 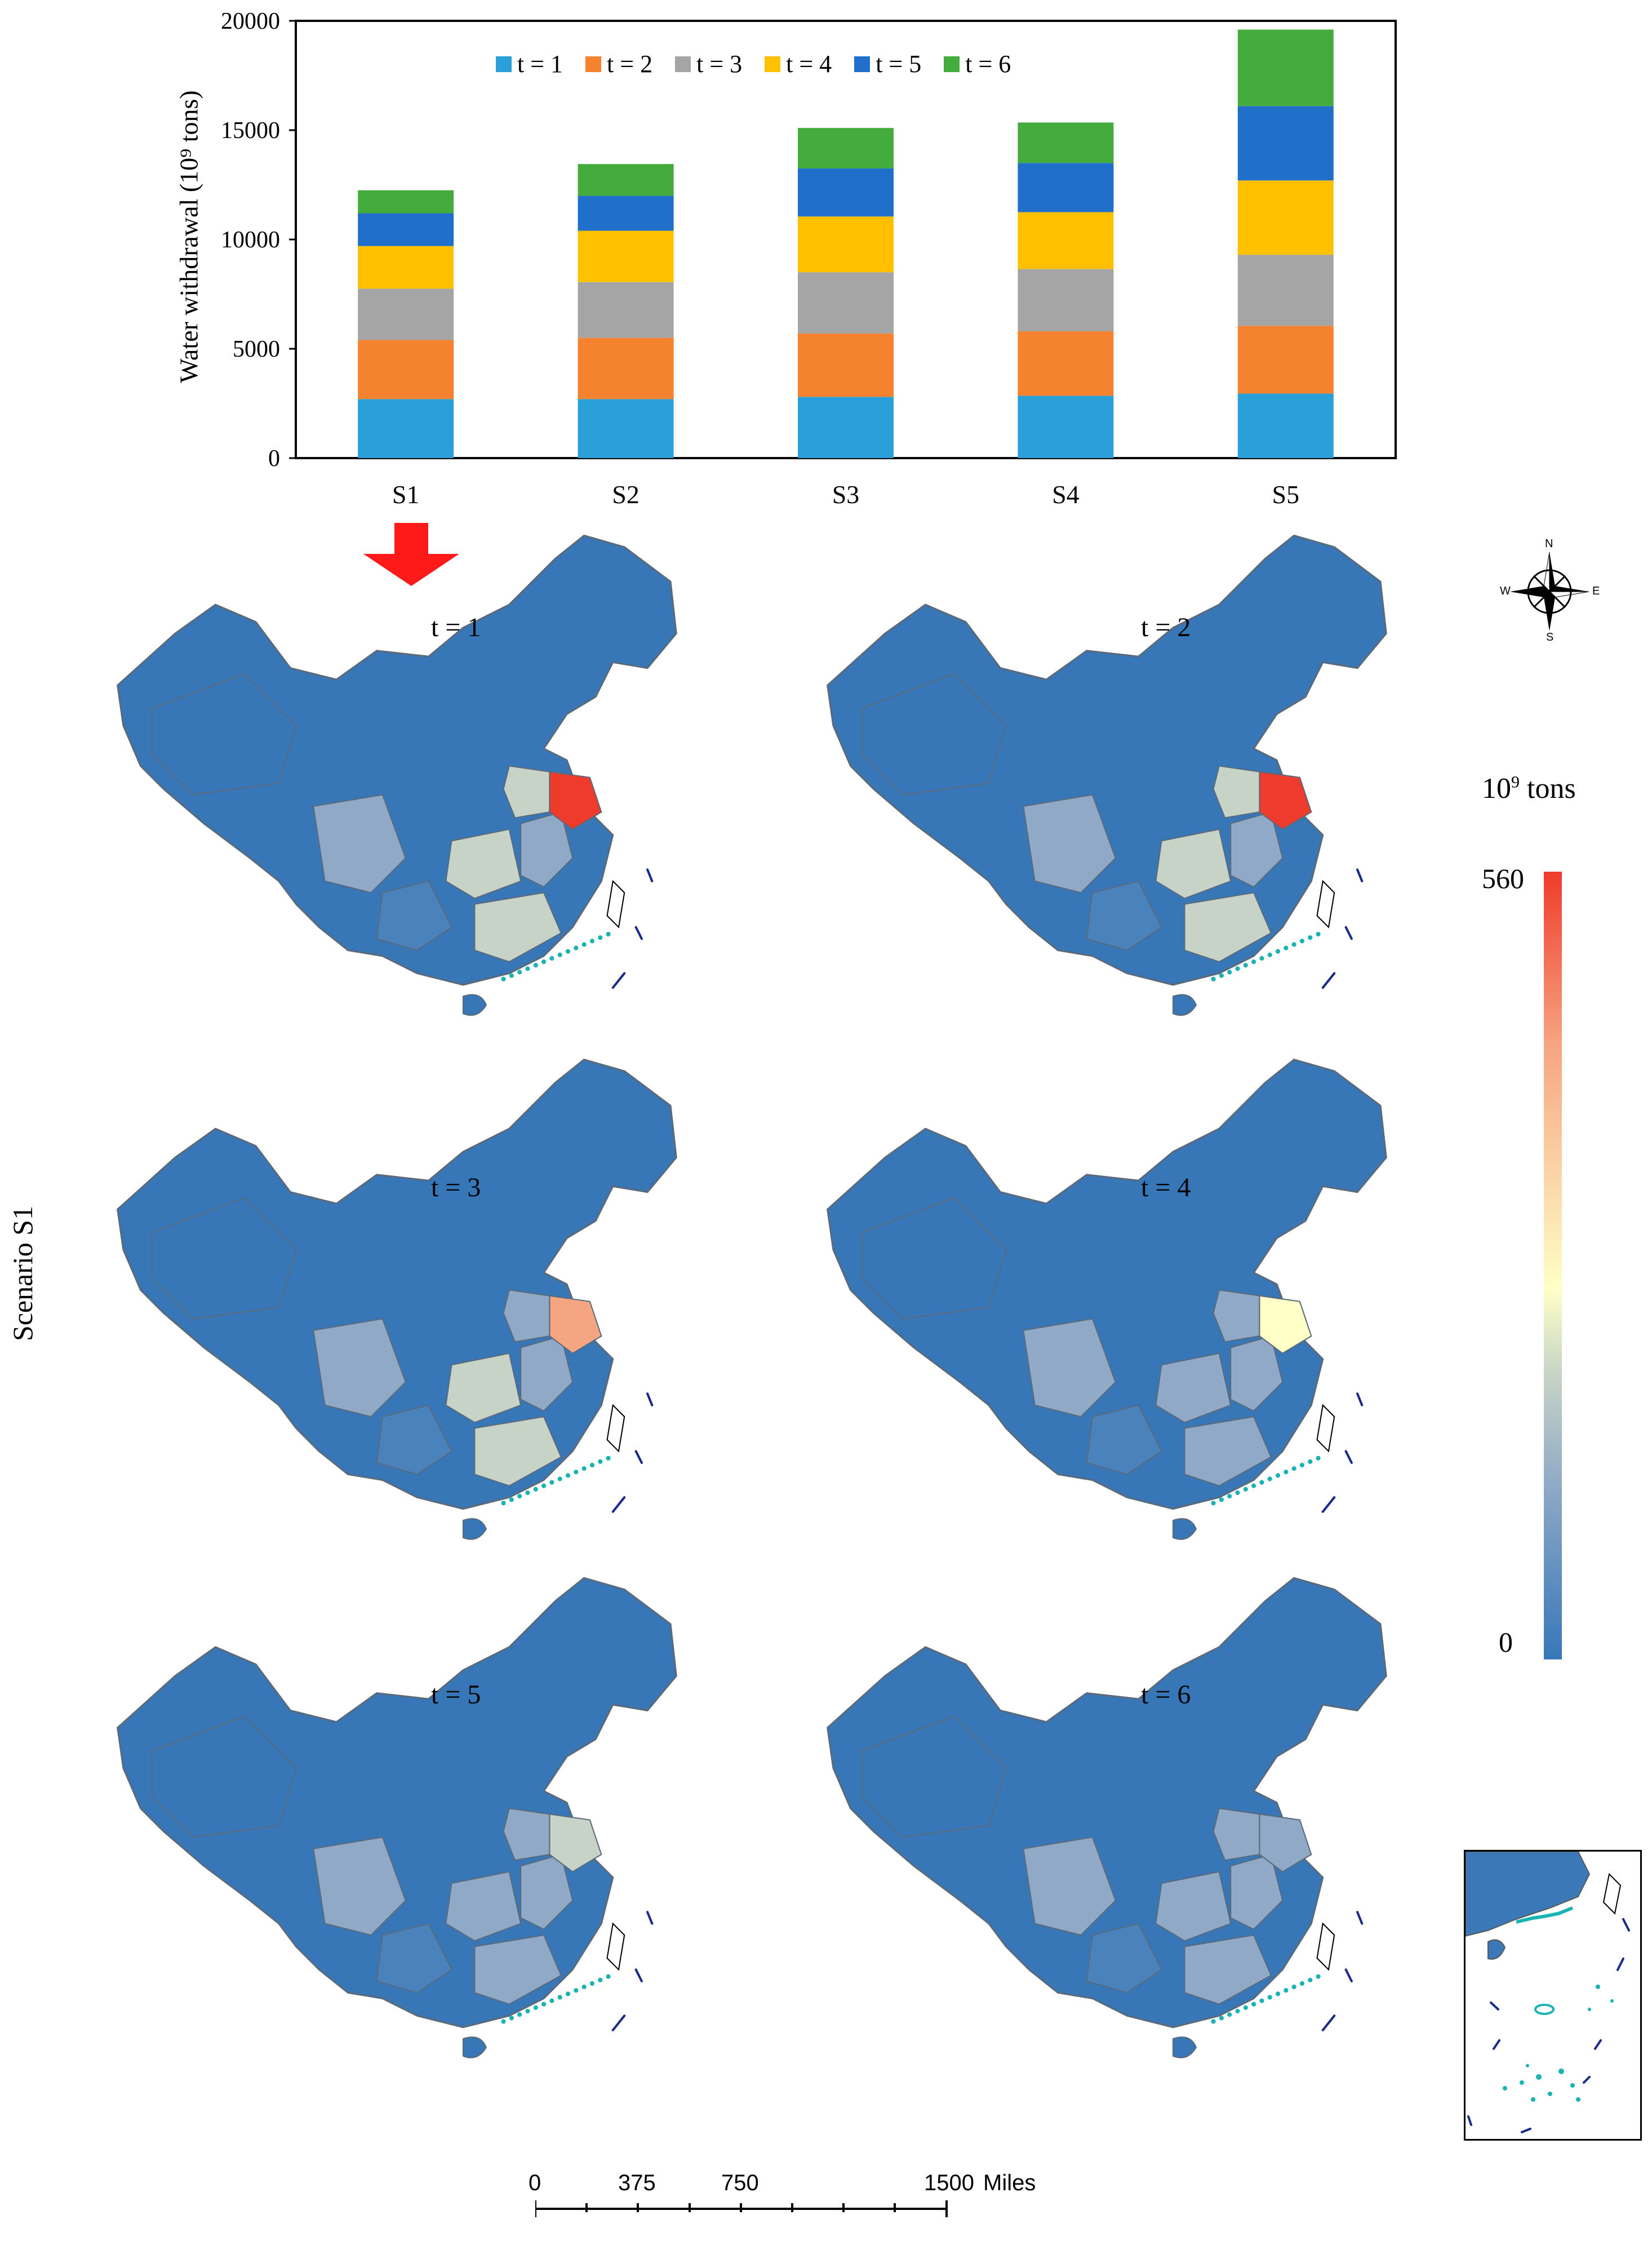 I want to click on y-tick-label: 15000, so click(x=251, y=131).